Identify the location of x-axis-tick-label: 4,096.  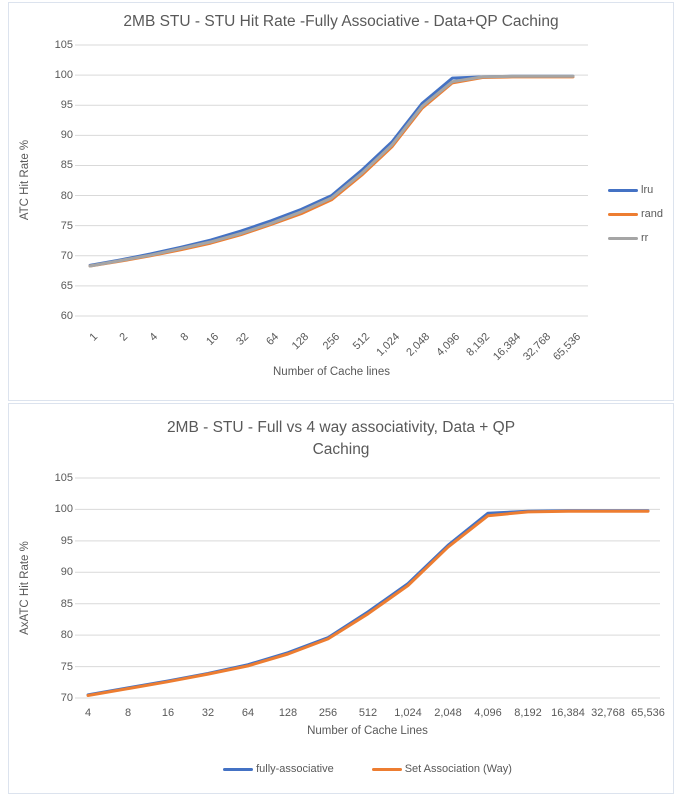
(488, 713).